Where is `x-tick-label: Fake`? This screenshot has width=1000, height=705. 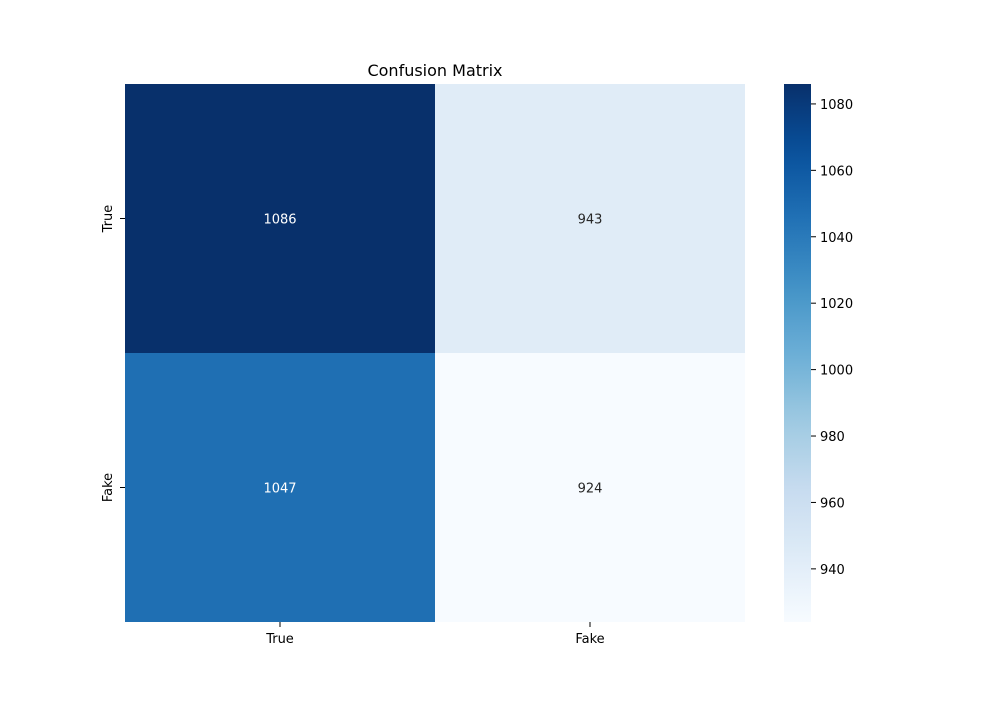 x-tick-label: Fake is located at coordinates (589, 639).